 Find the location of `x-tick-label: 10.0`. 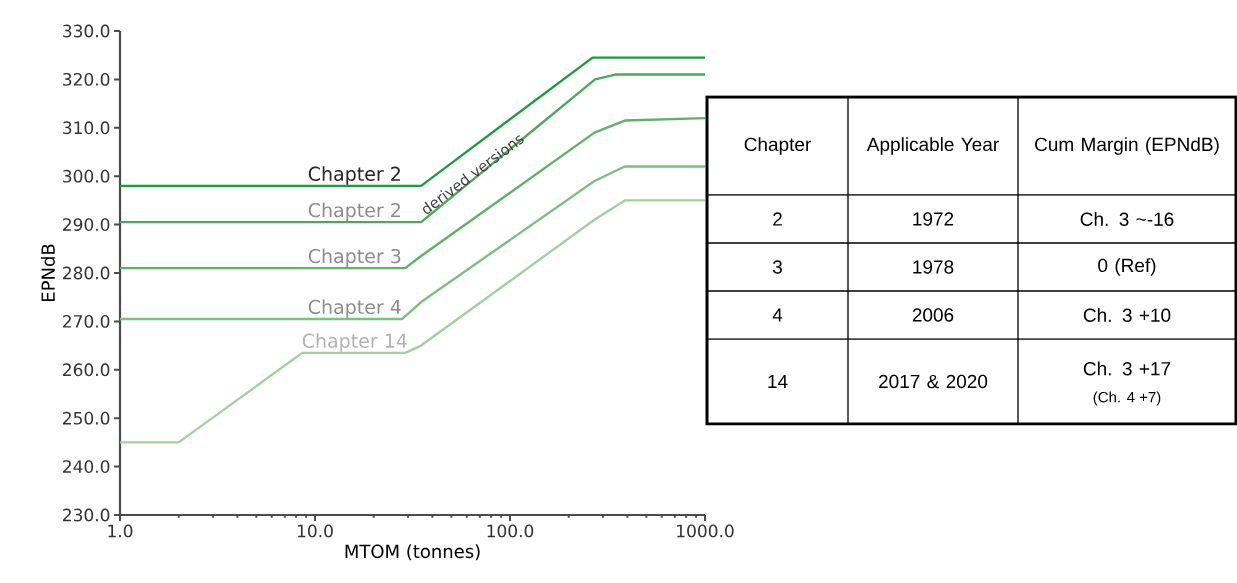

x-tick-label: 10.0 is located at coordinates (315, 531).